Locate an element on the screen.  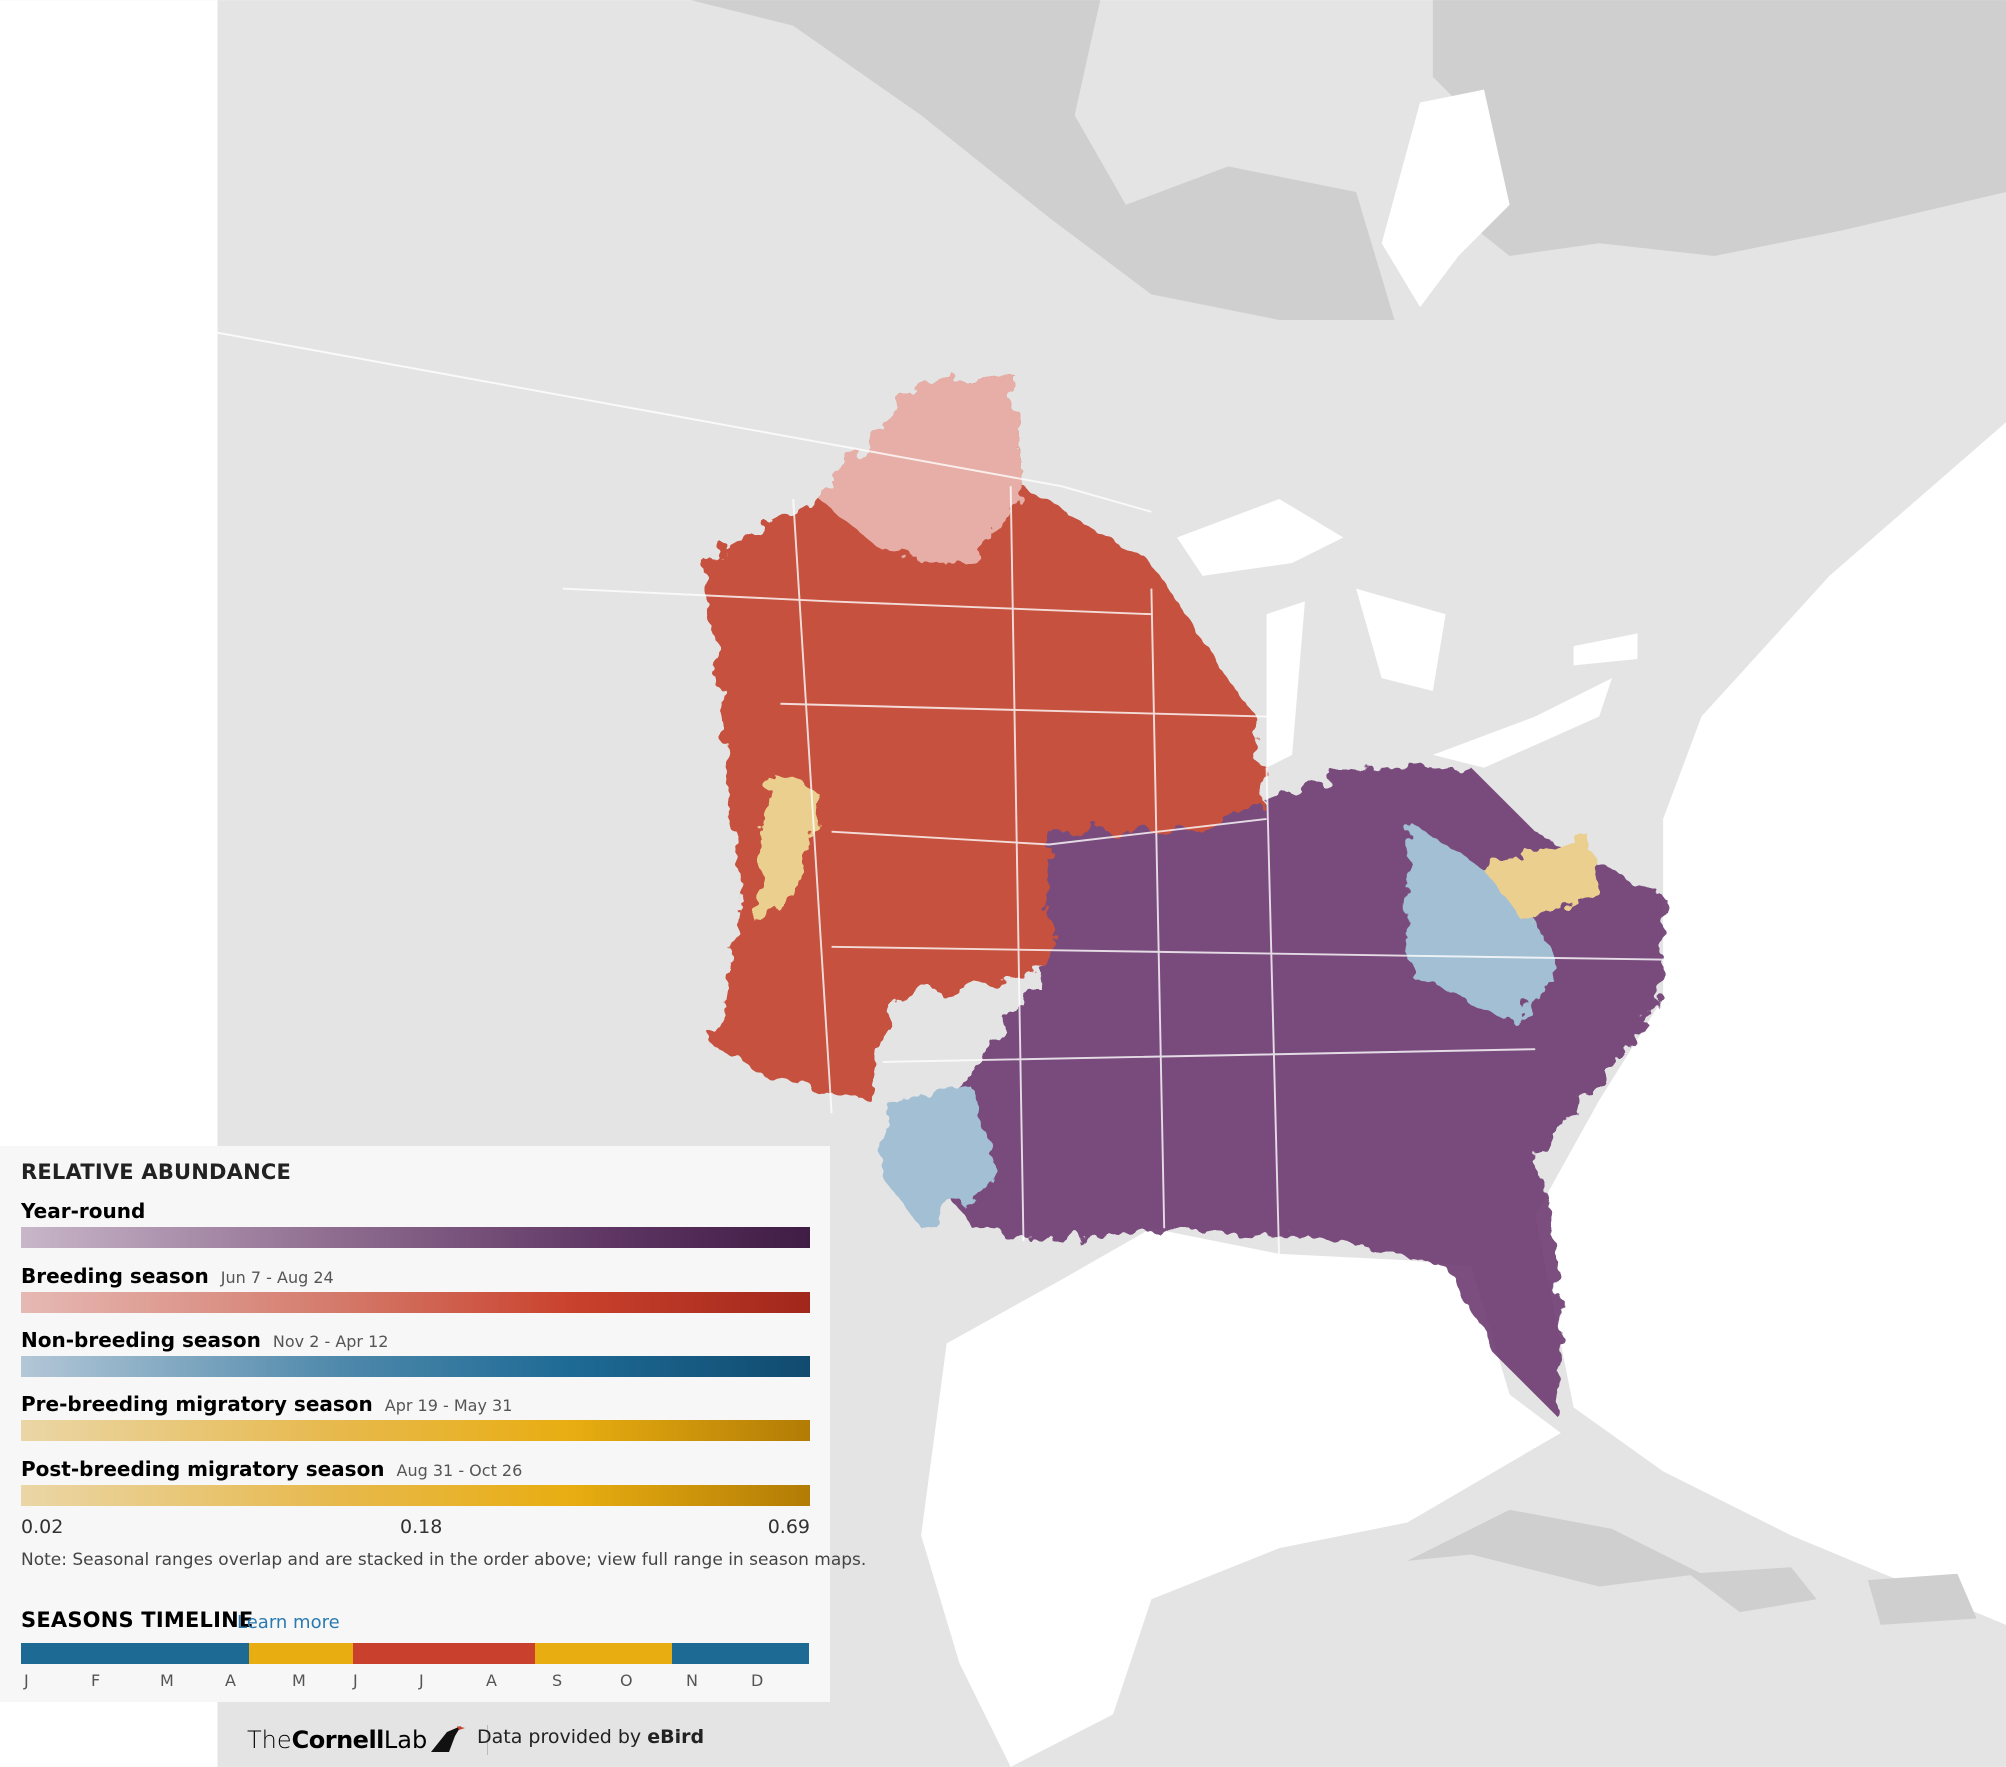
cornell-logo: The Cornell Lab is located at coordinates (368, 1740).